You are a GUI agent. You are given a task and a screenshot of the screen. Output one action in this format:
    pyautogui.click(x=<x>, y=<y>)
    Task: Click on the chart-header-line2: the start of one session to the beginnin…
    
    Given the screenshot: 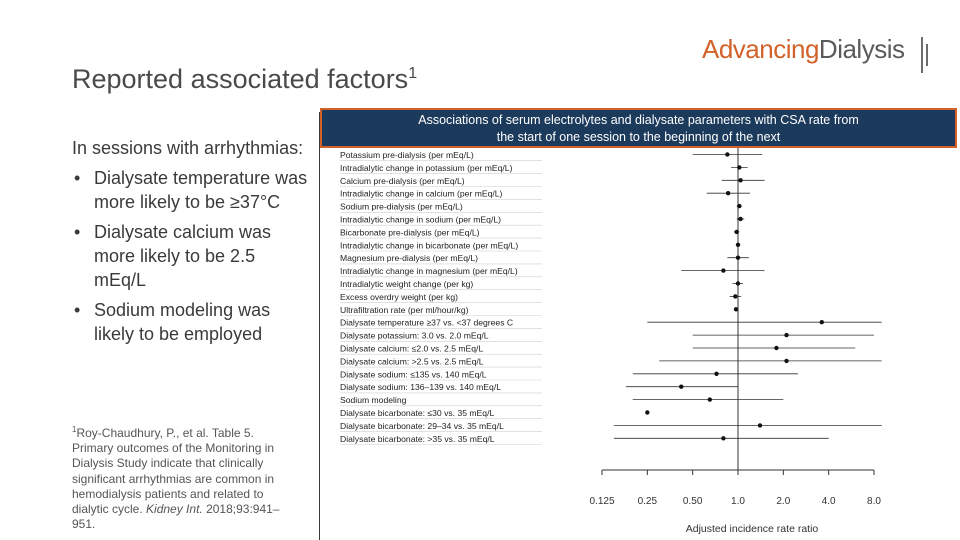 What is the action you would take?
    pyautogui.click(x=638, y=137)
    